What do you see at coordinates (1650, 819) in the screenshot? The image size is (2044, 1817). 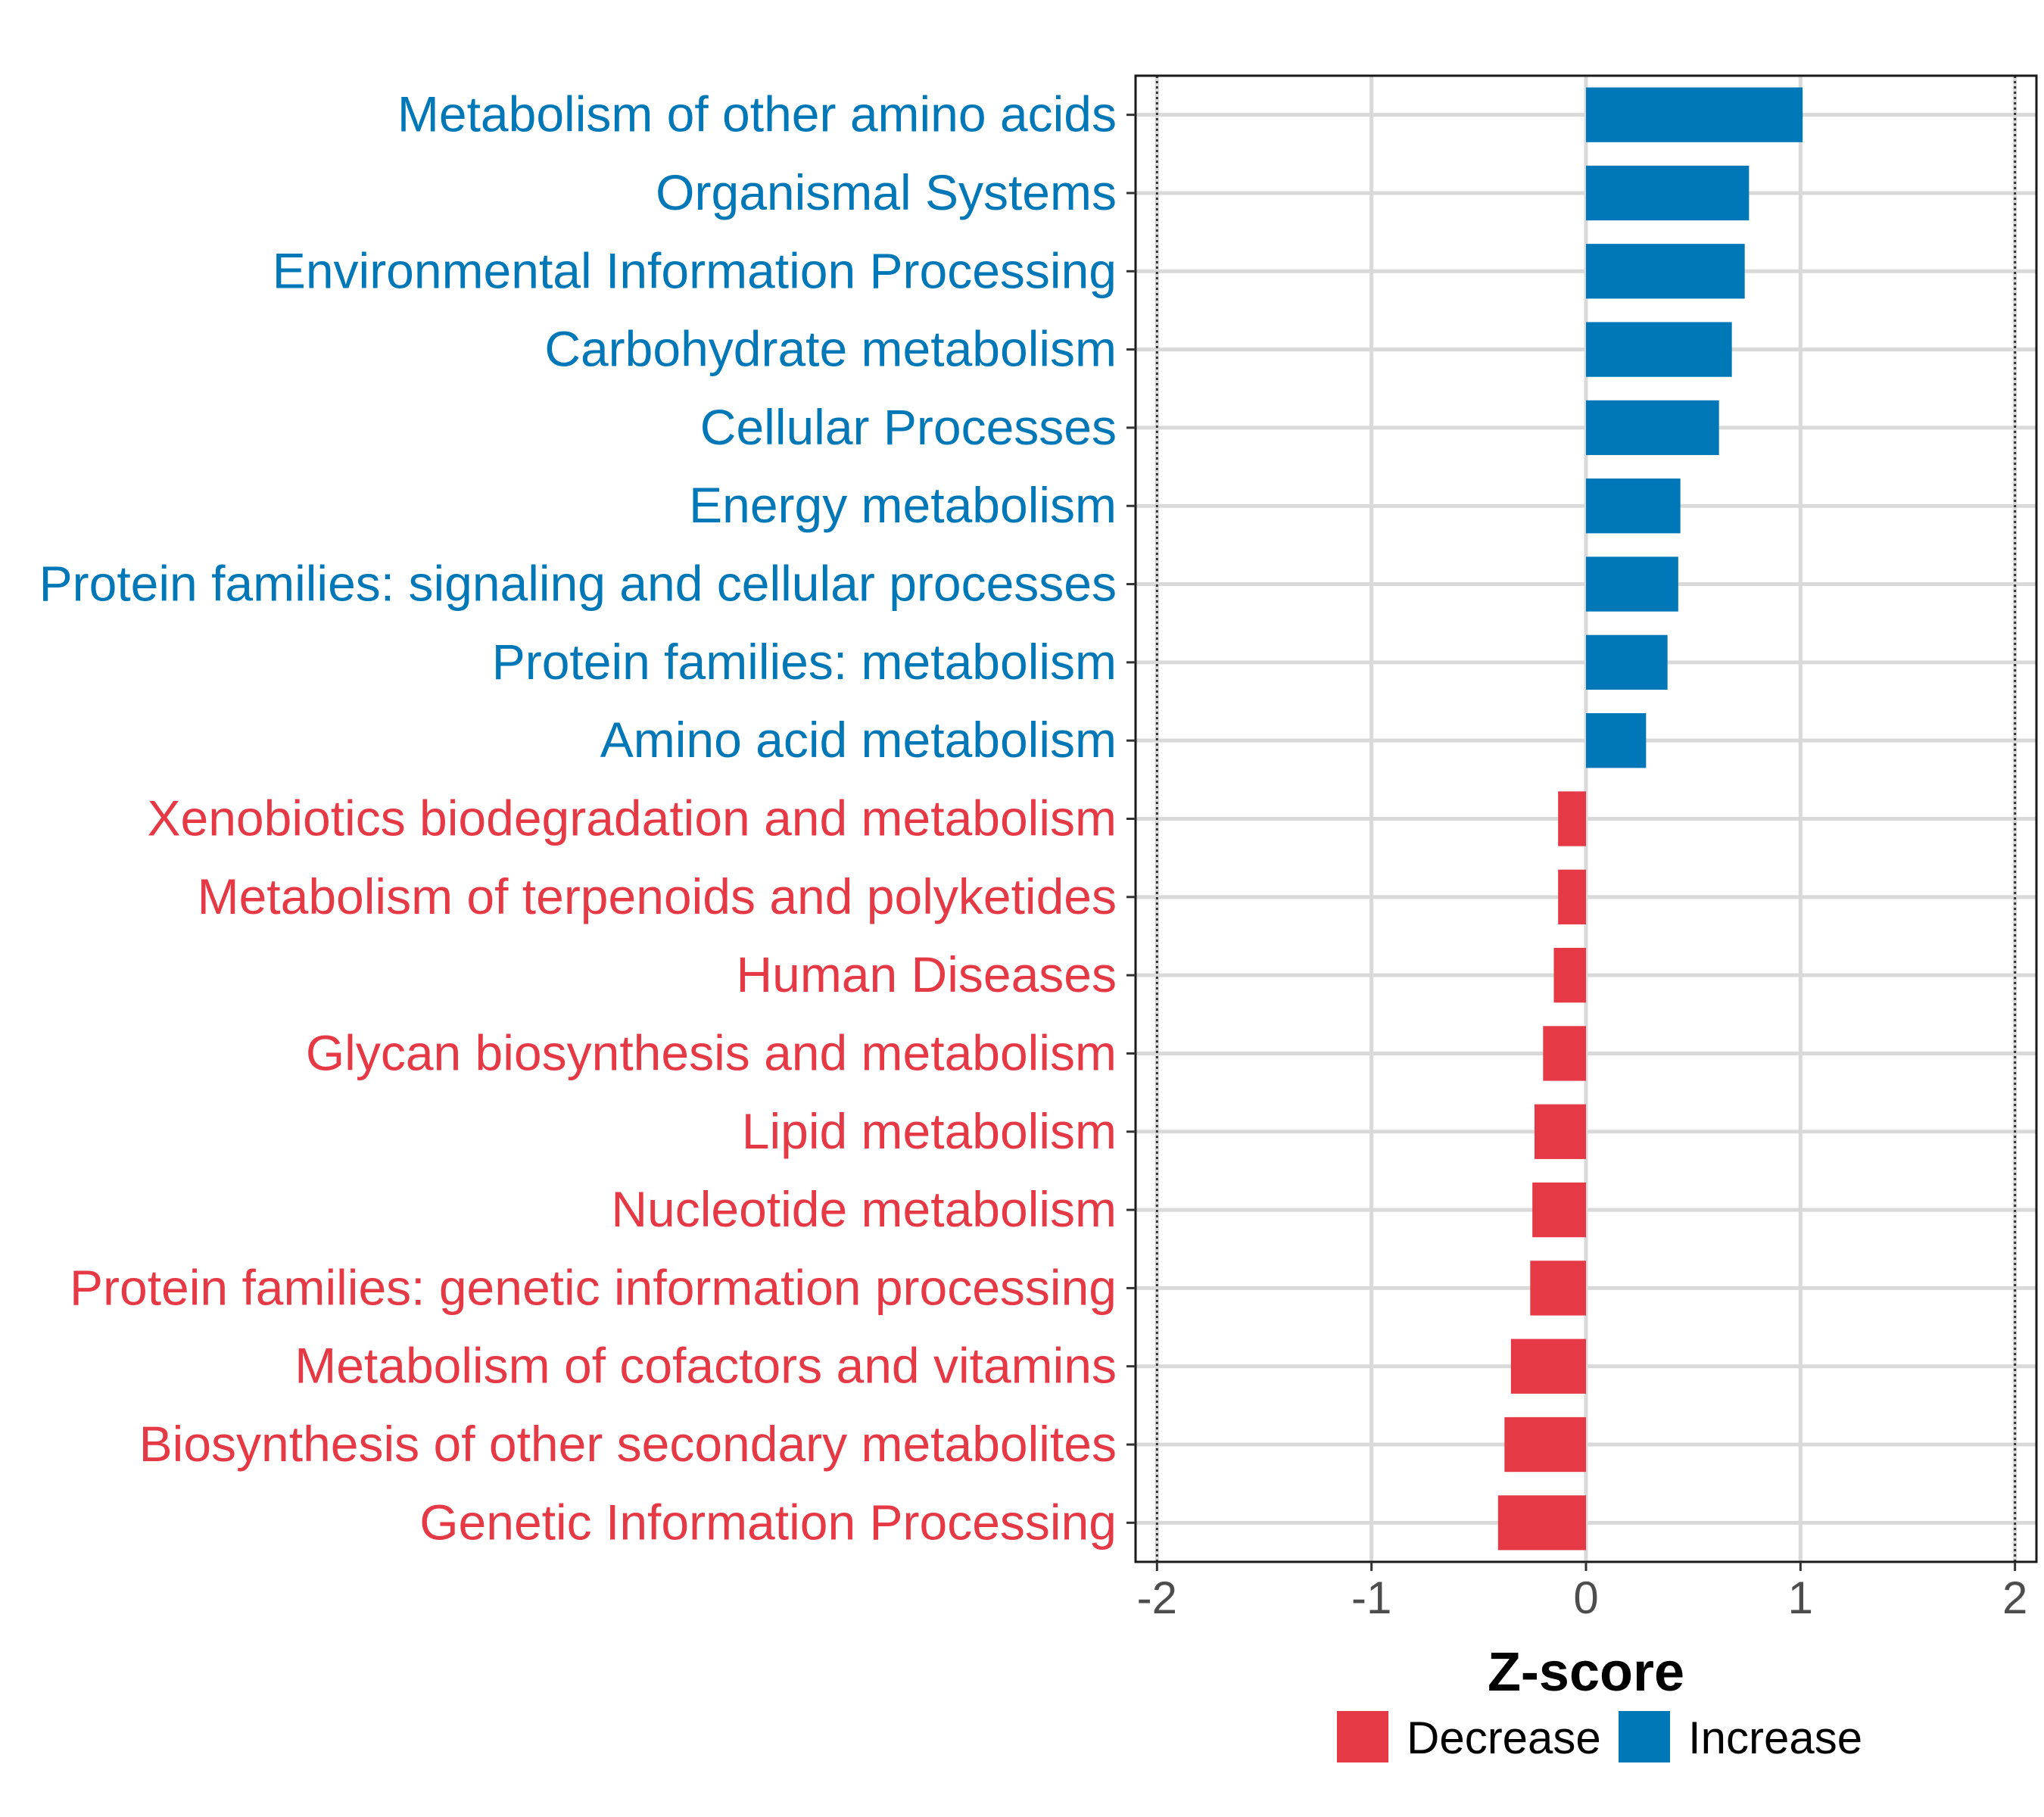 I see `bar-layer` at bounding box center [1650, 819].